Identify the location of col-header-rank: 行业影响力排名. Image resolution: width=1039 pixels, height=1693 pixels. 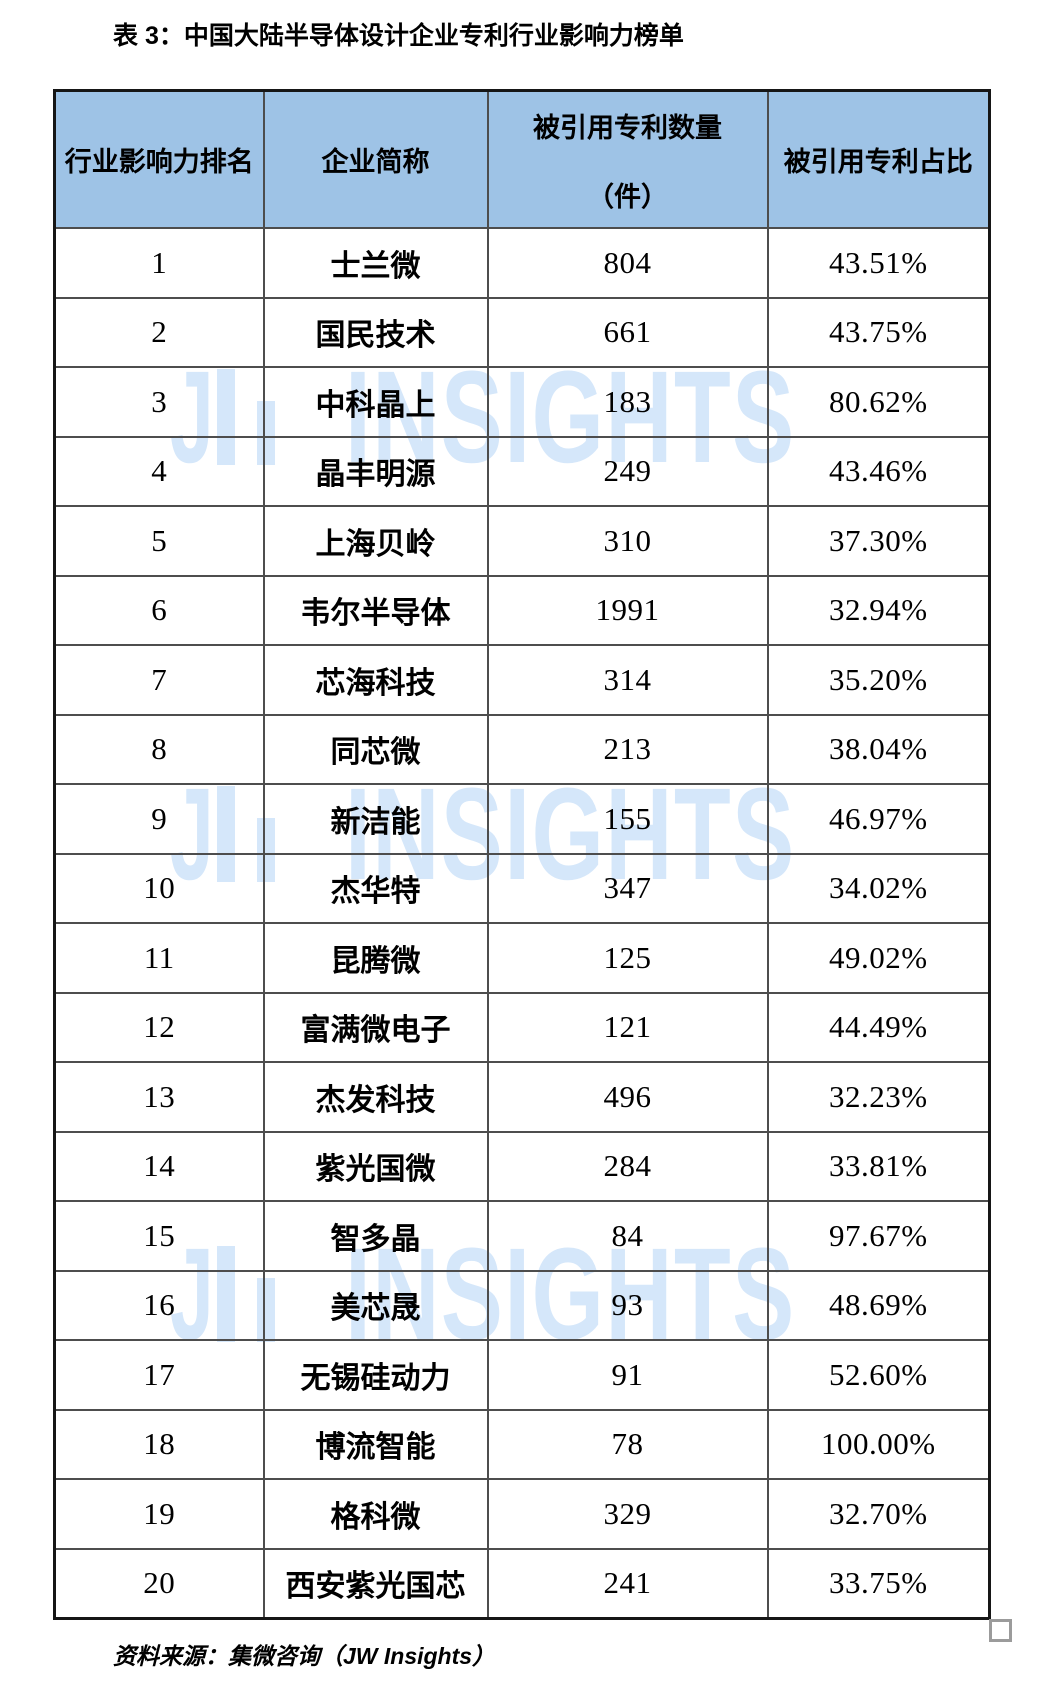
(159, 159).